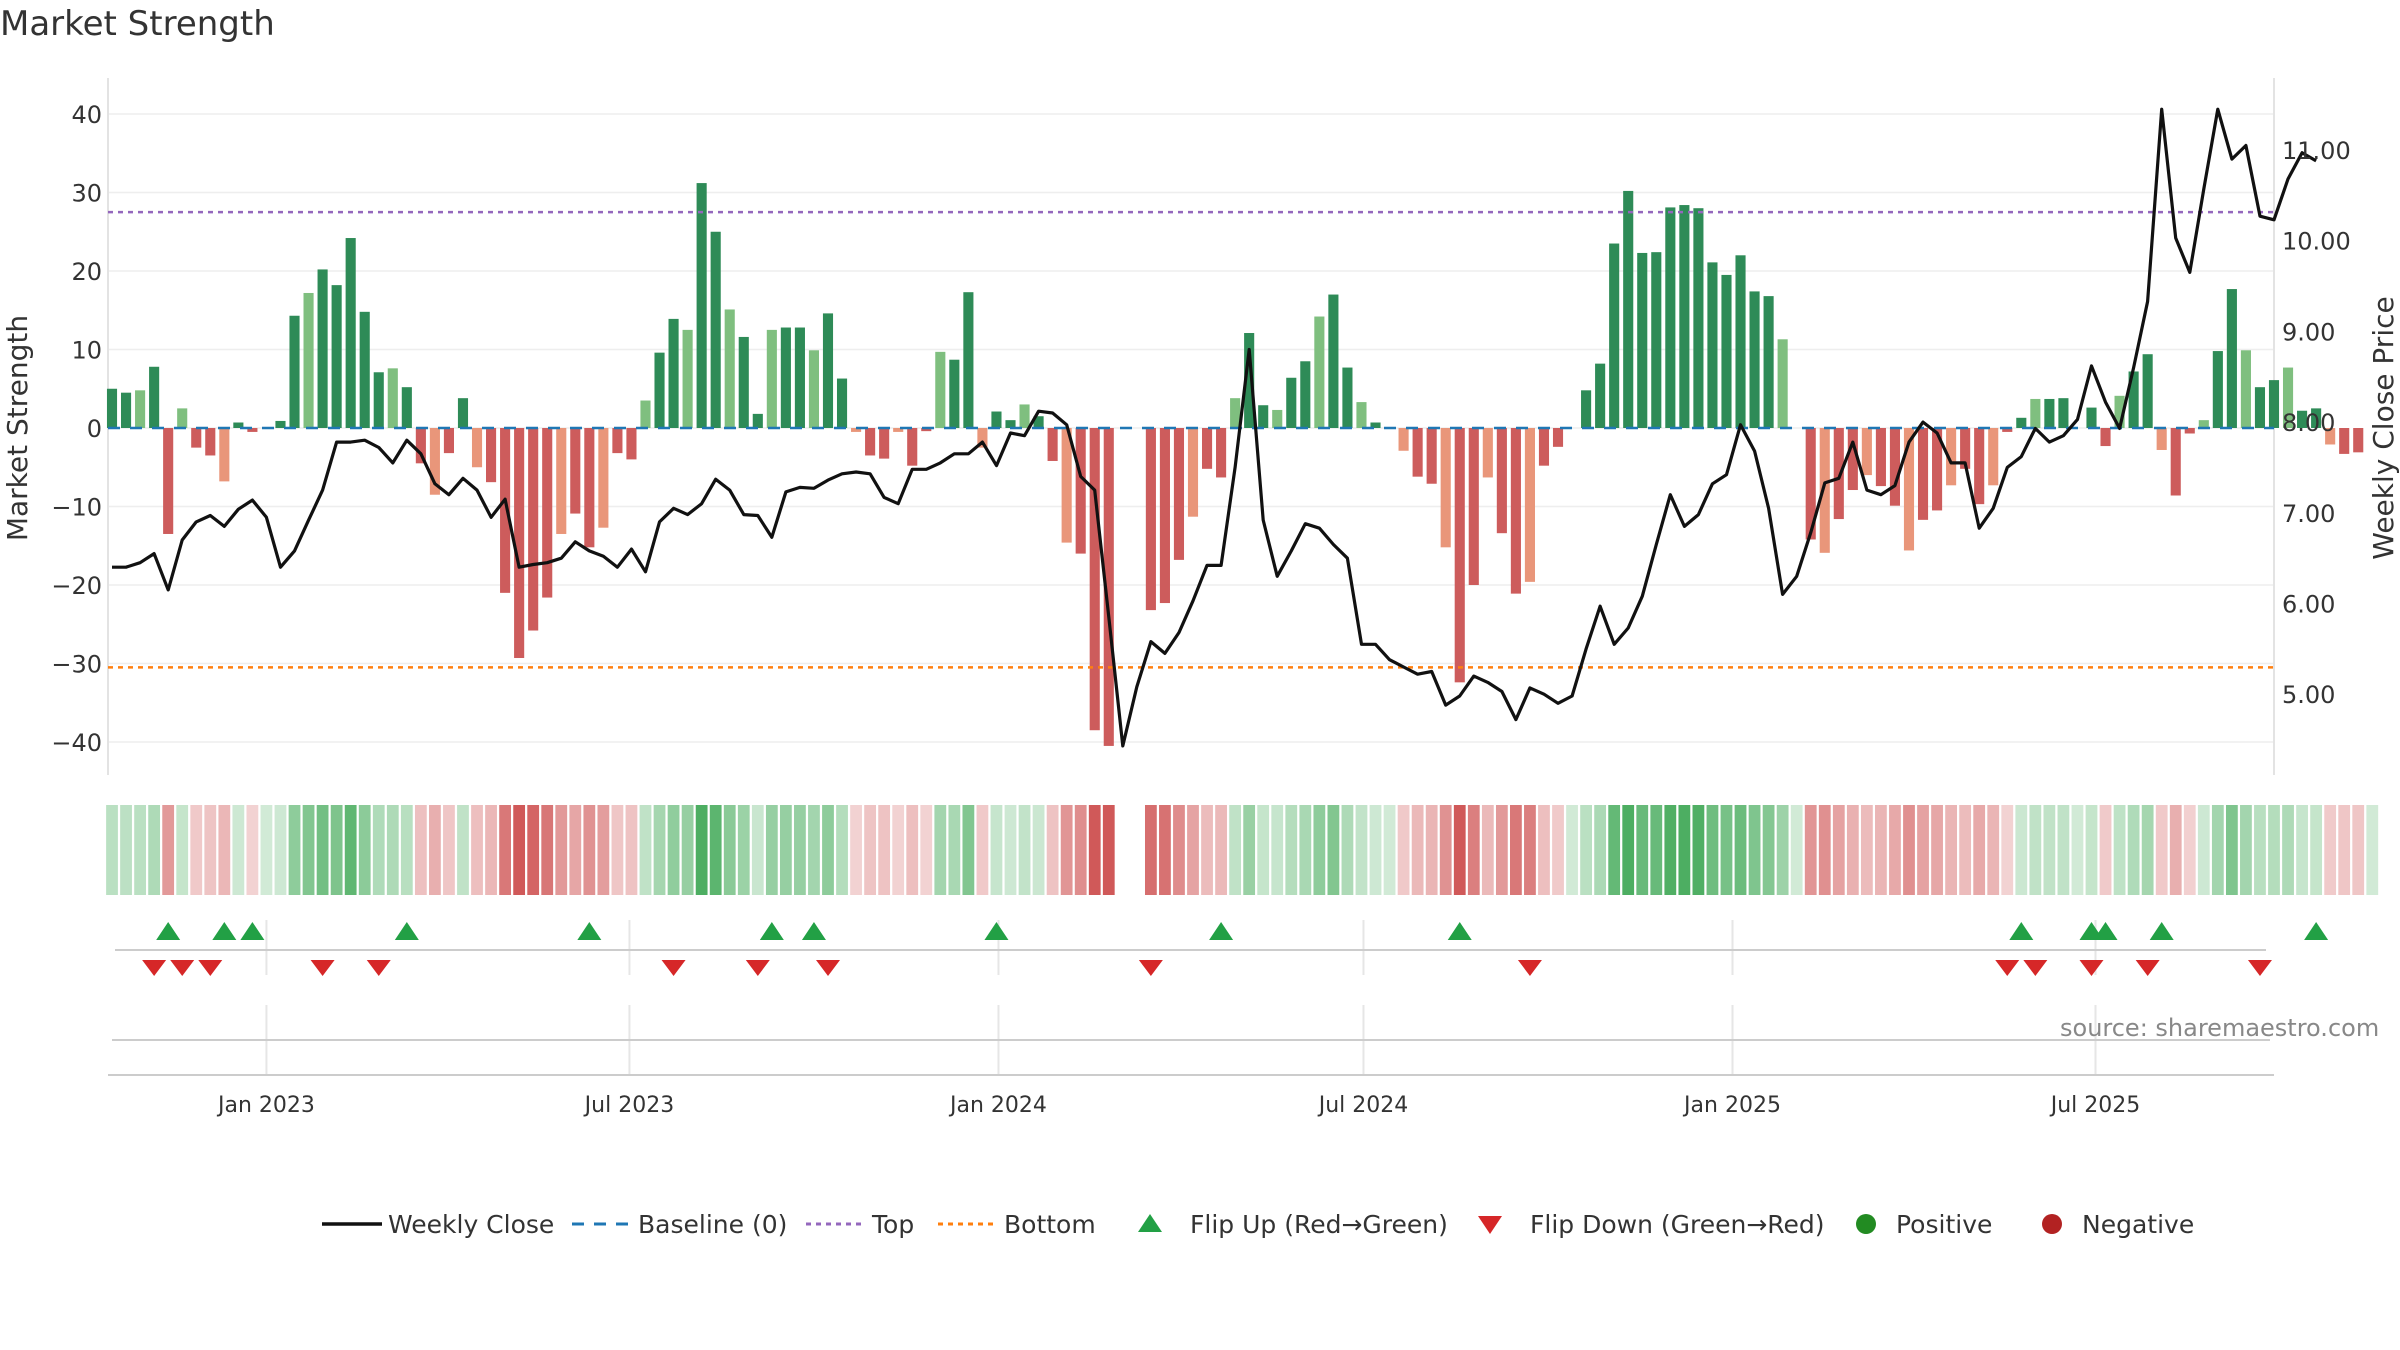 Image resolution: width=2400 pixels, height=1350 pixels. I want to click on x-tick-label: Jan 2023, so click(265, 1105).